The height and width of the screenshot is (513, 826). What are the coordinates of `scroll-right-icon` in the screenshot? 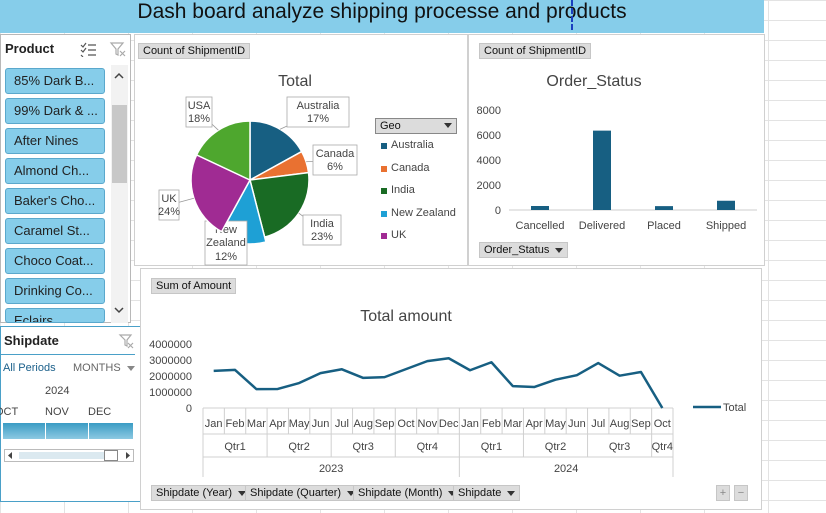 It's located at (127, 455).